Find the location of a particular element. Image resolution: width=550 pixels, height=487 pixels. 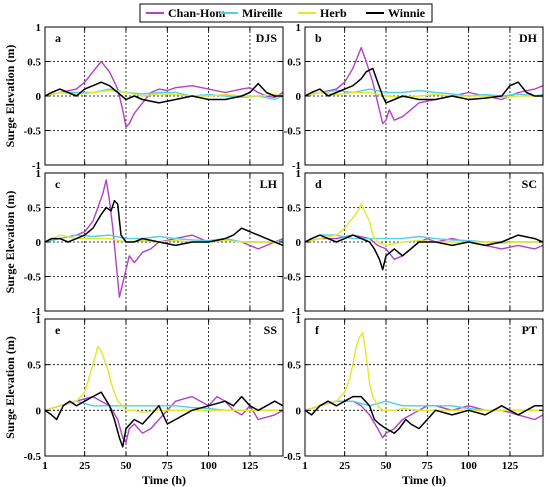

legend-label-winnie: Winnie is located at coordinates (407, 13).